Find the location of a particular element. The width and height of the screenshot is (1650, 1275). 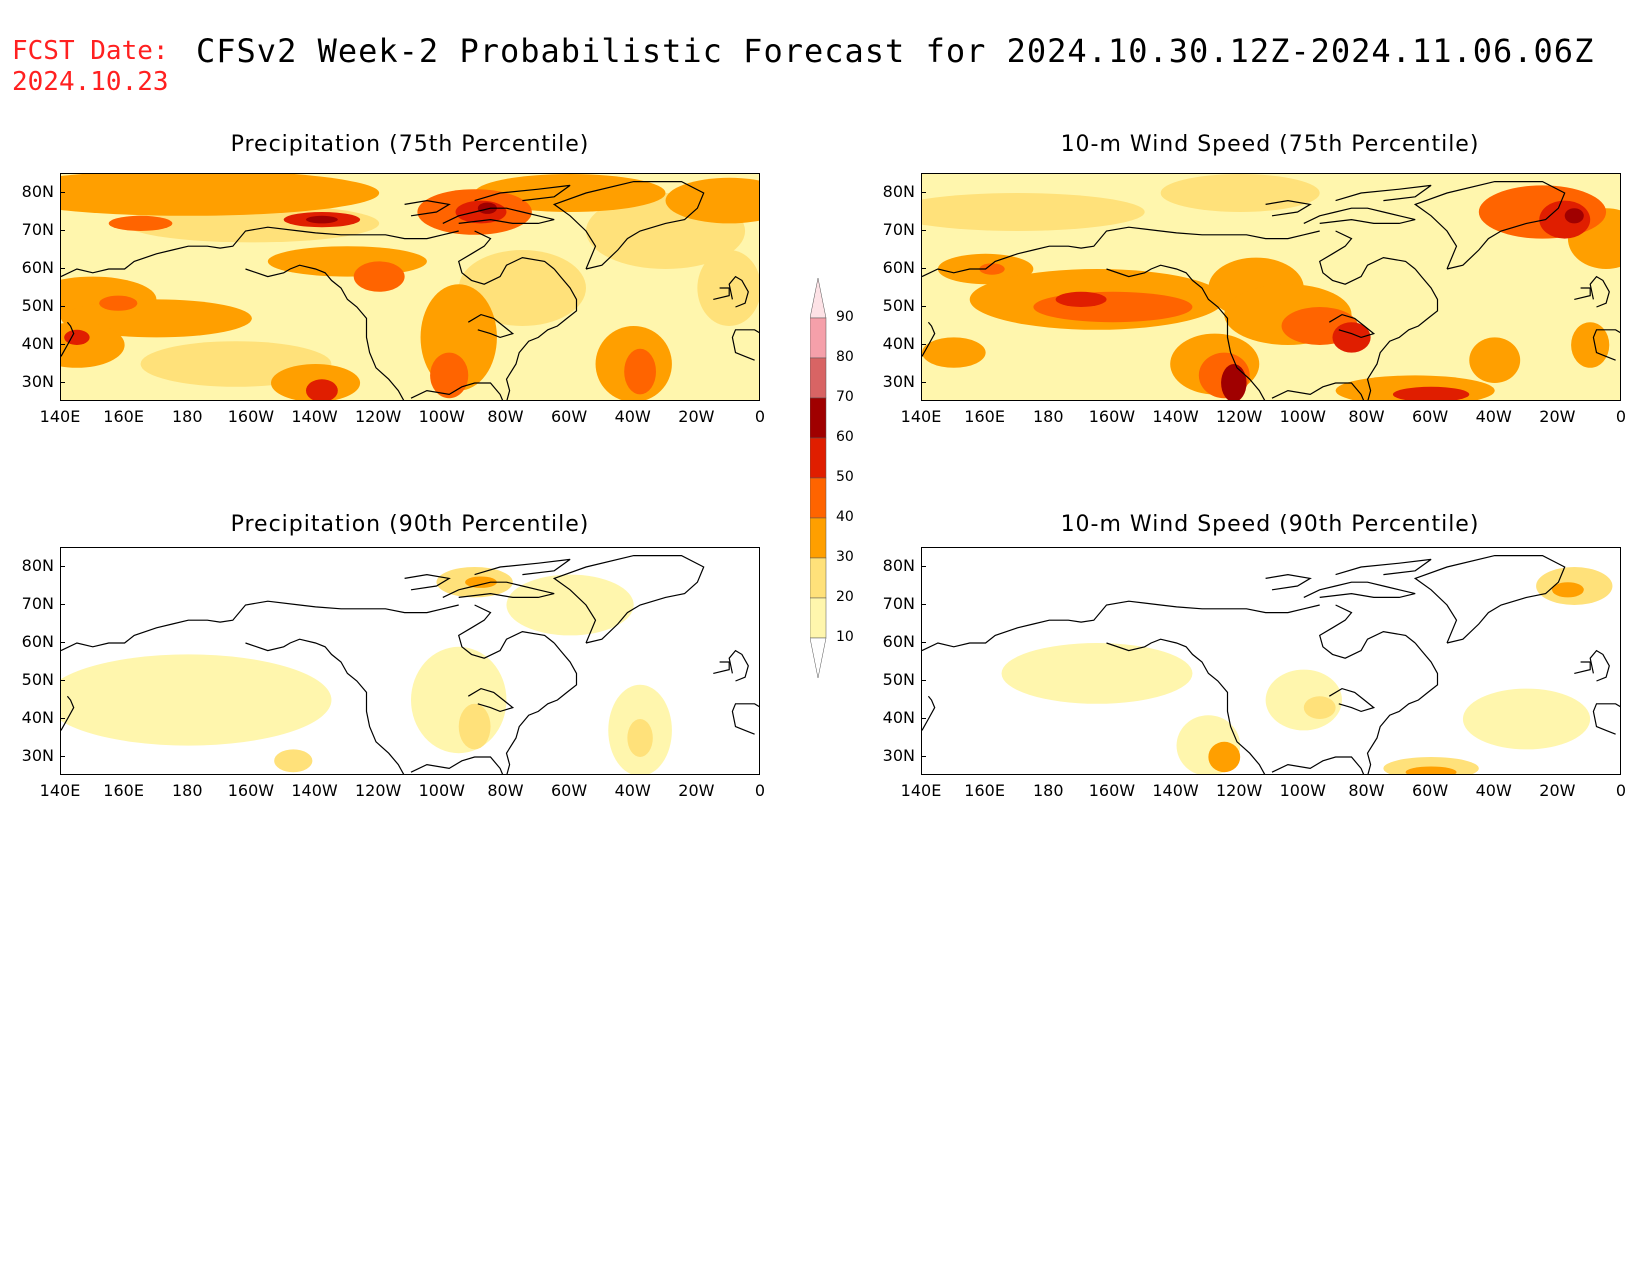

colorbar-label: 80 is located at coordinates (845, 357).